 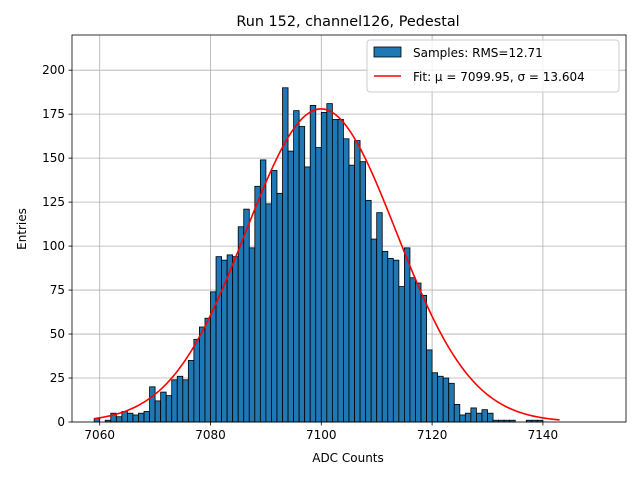 What do you see at coordinates (53, 114) in the screenshot?
I see `y-tick-label: 175` at bounding box center [53, 114].